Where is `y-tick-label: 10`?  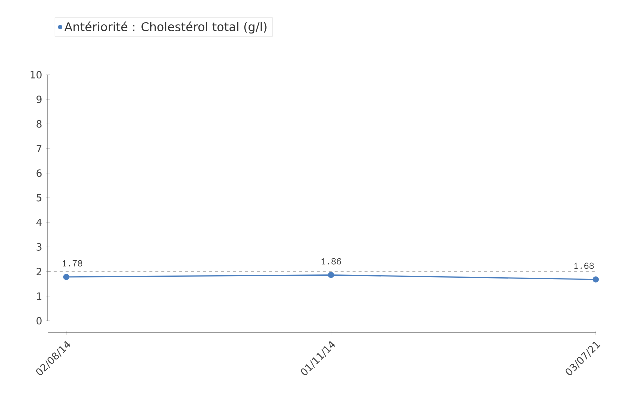 y-tick-label: 10 is located at coordinates (36, 75).